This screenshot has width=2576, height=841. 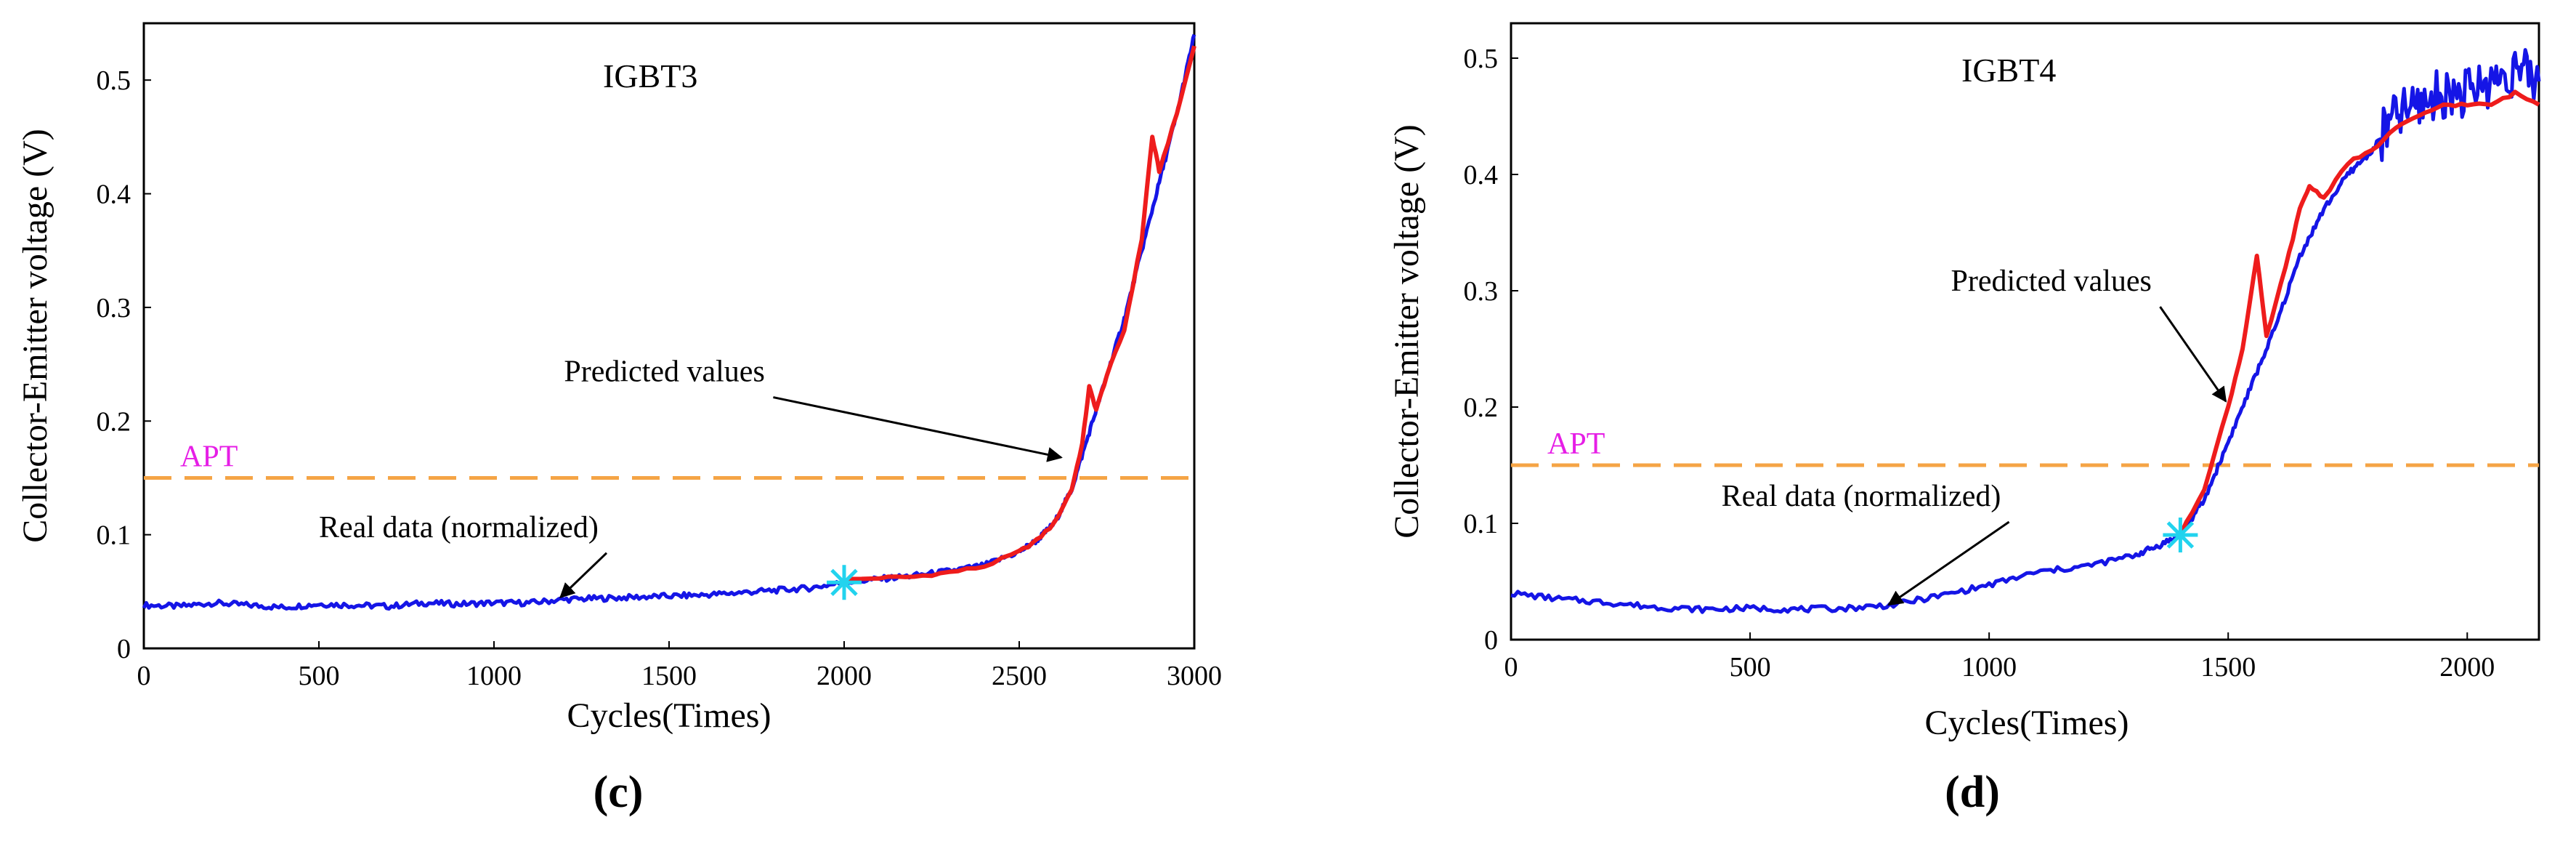 I want to click on chart-title: IGBT3, so click(x=650, y=75).